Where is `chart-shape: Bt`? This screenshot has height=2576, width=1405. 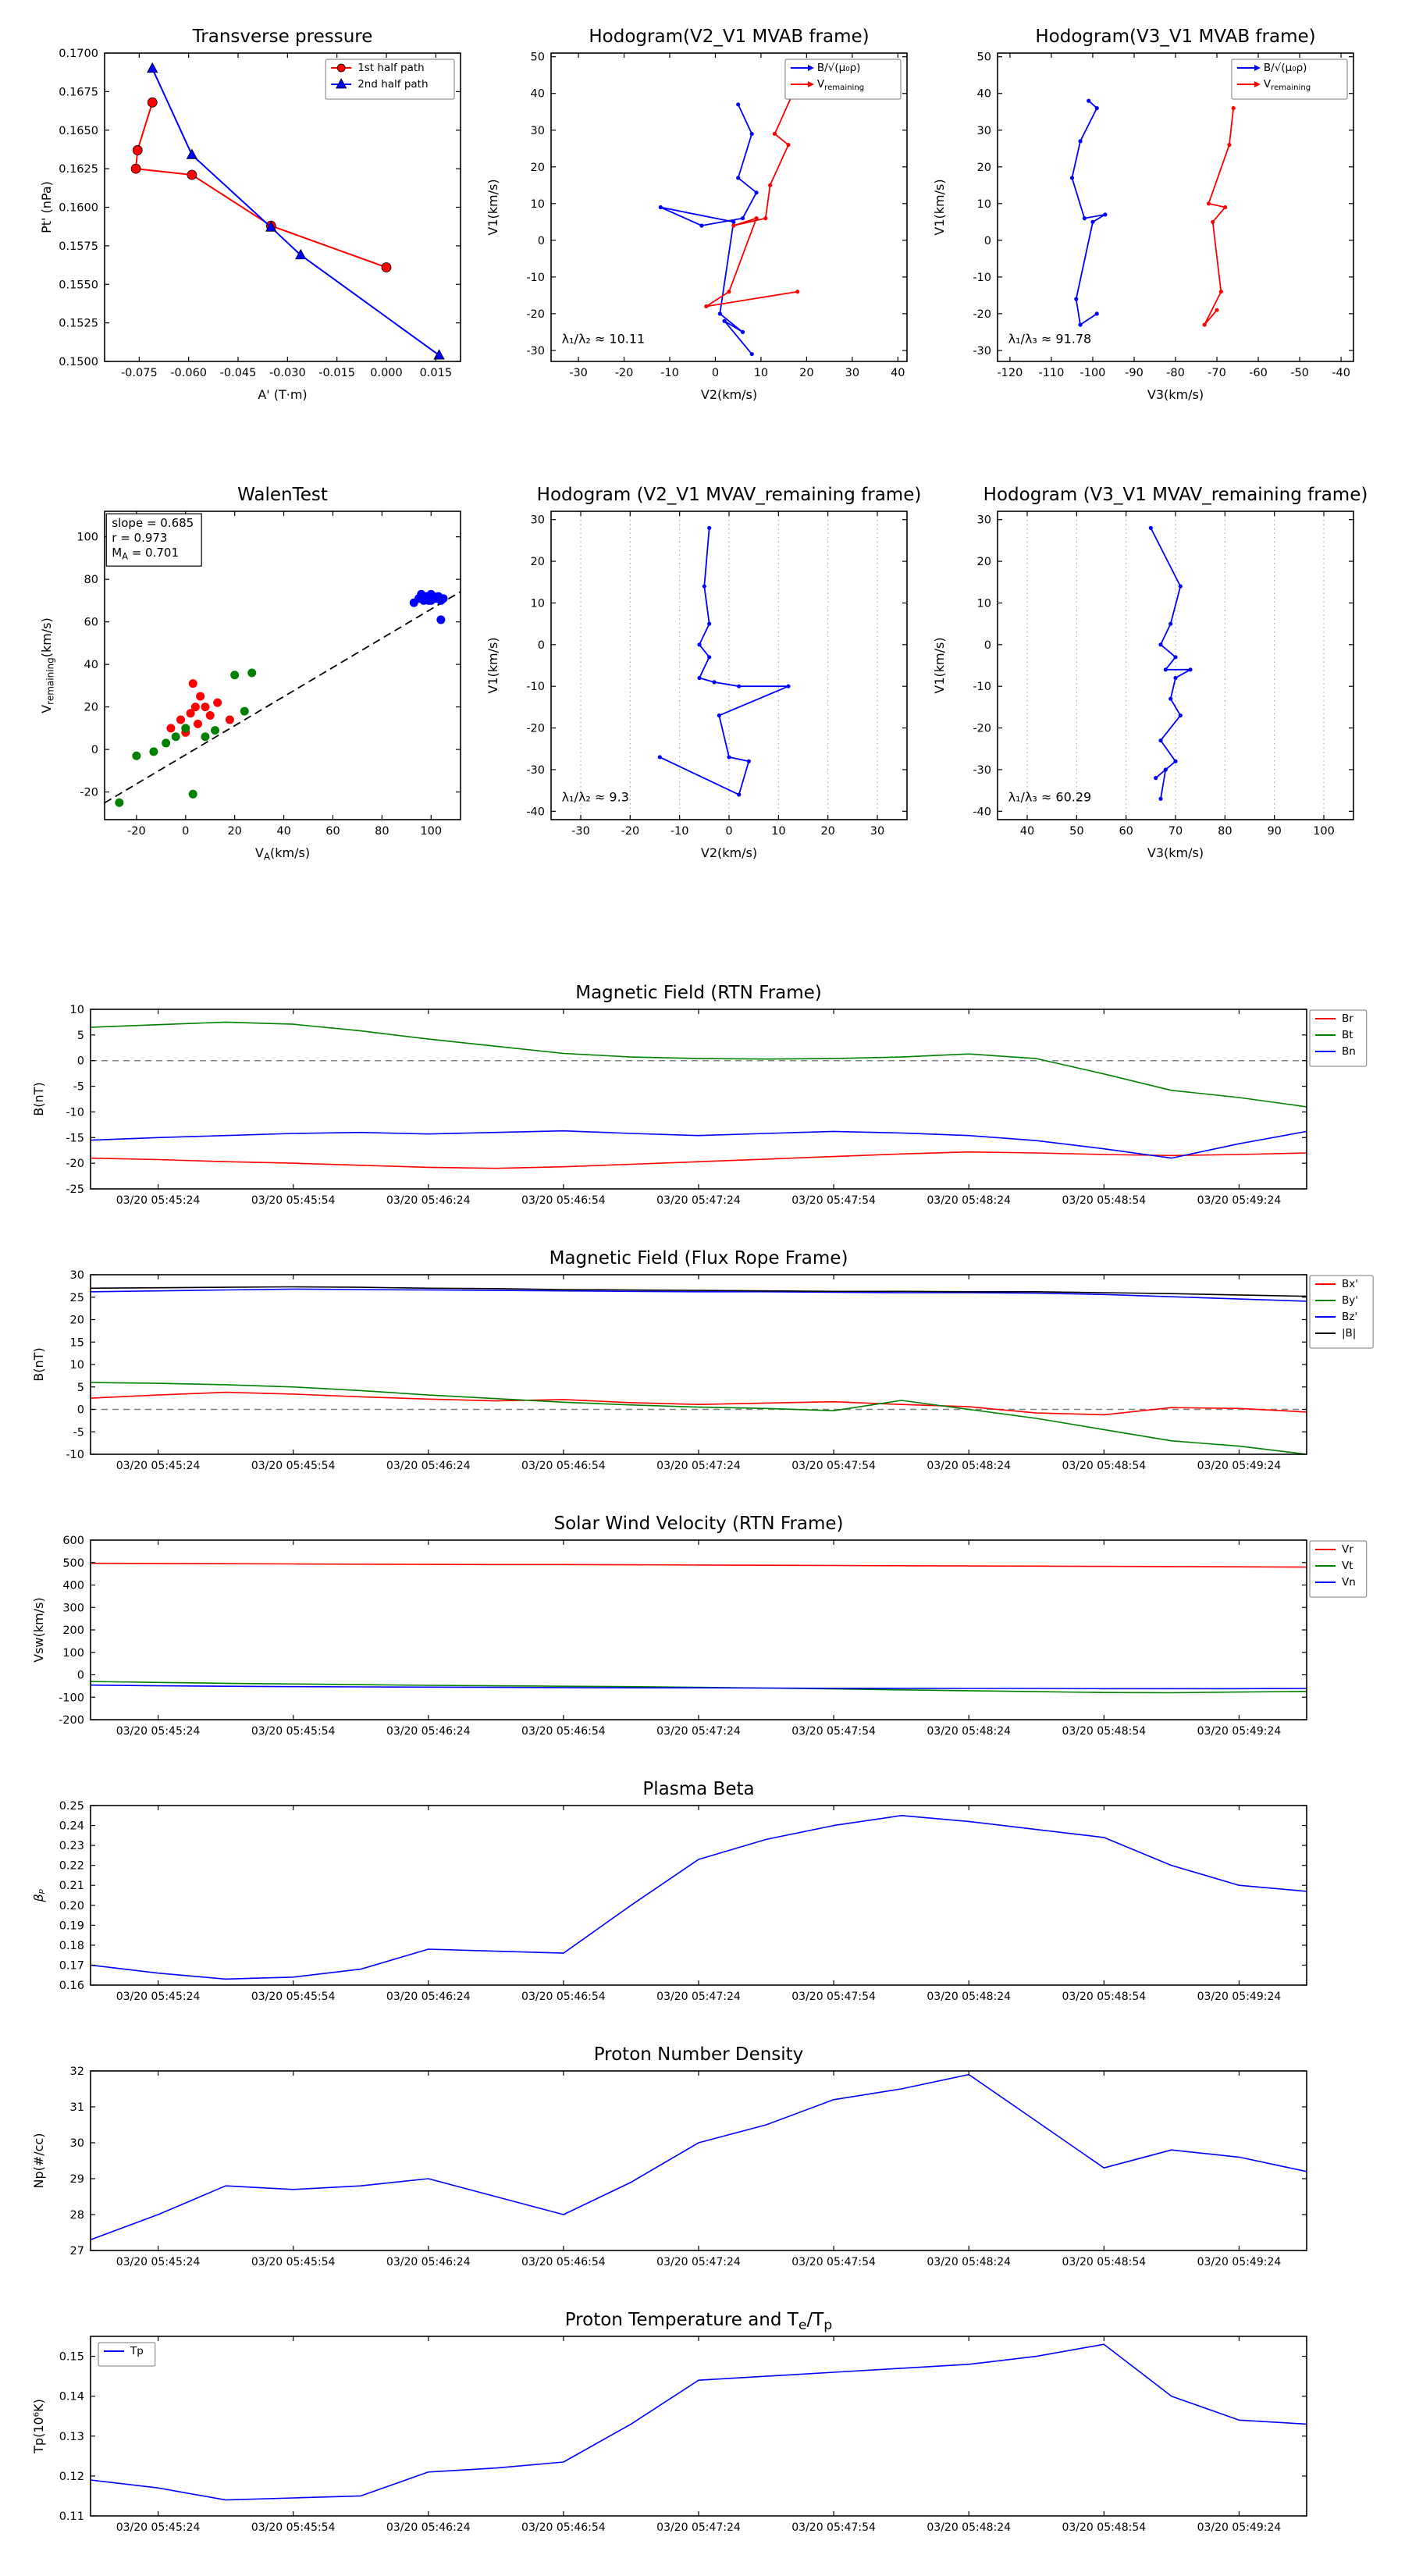
chart-shape: Bt is located at coordinates (1348, 1035).